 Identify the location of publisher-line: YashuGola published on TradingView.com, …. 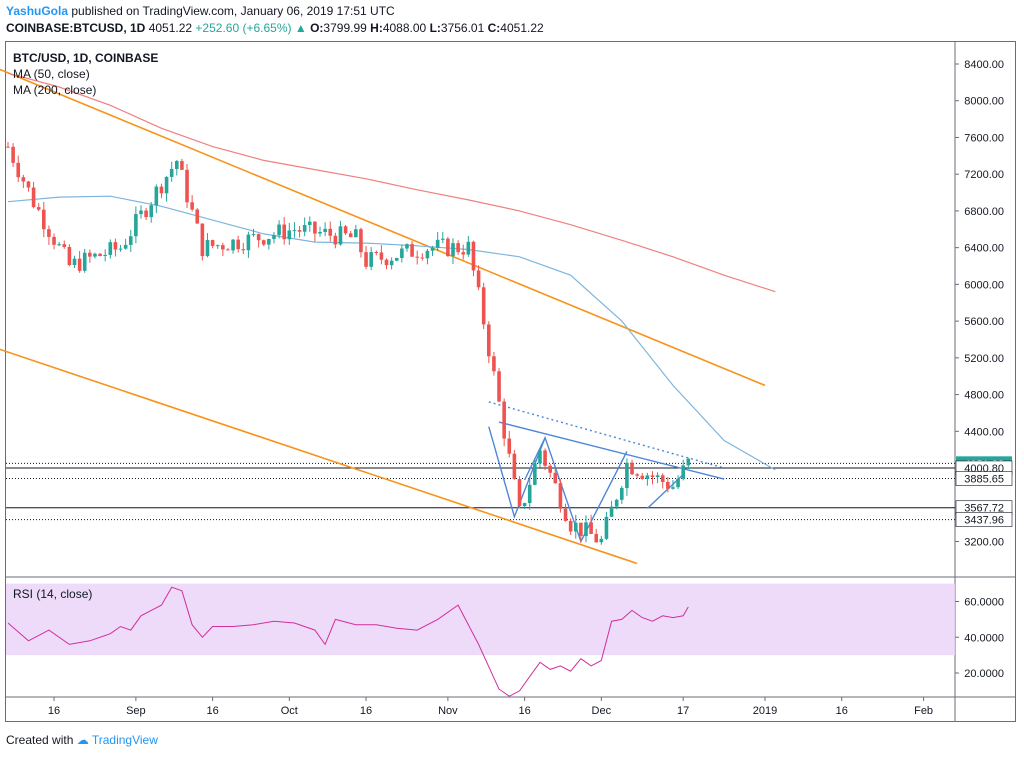
(511, 11).